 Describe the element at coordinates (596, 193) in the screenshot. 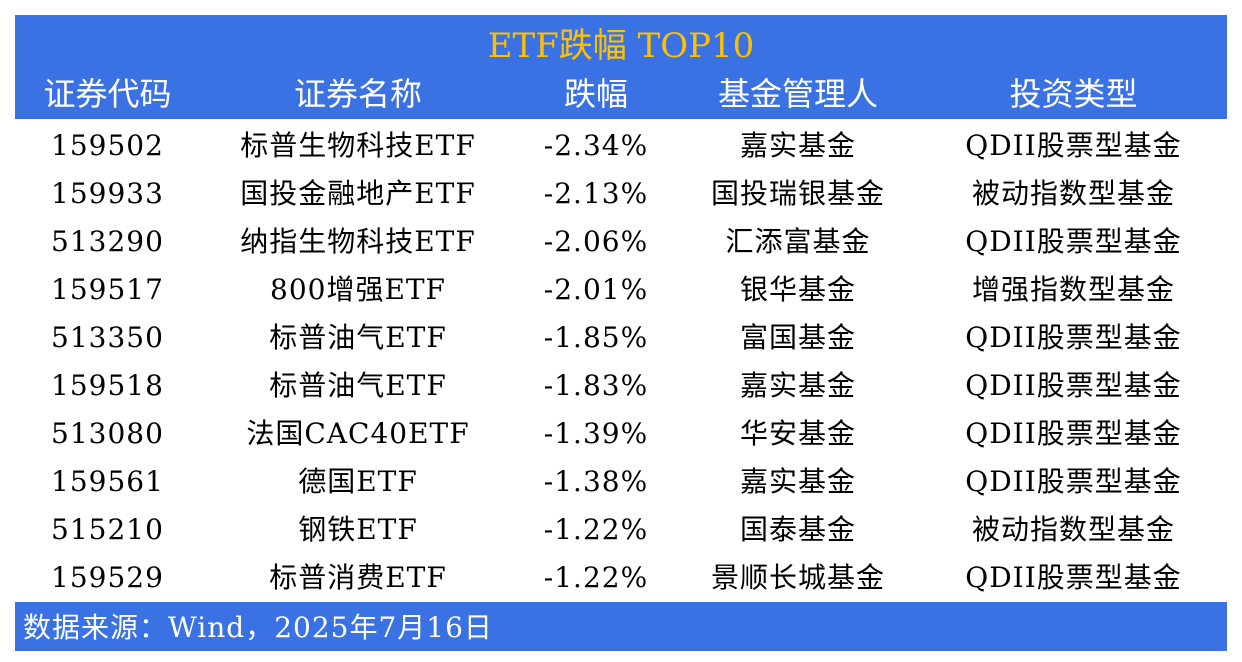

I see `cell-change: -2.13%` at that location.